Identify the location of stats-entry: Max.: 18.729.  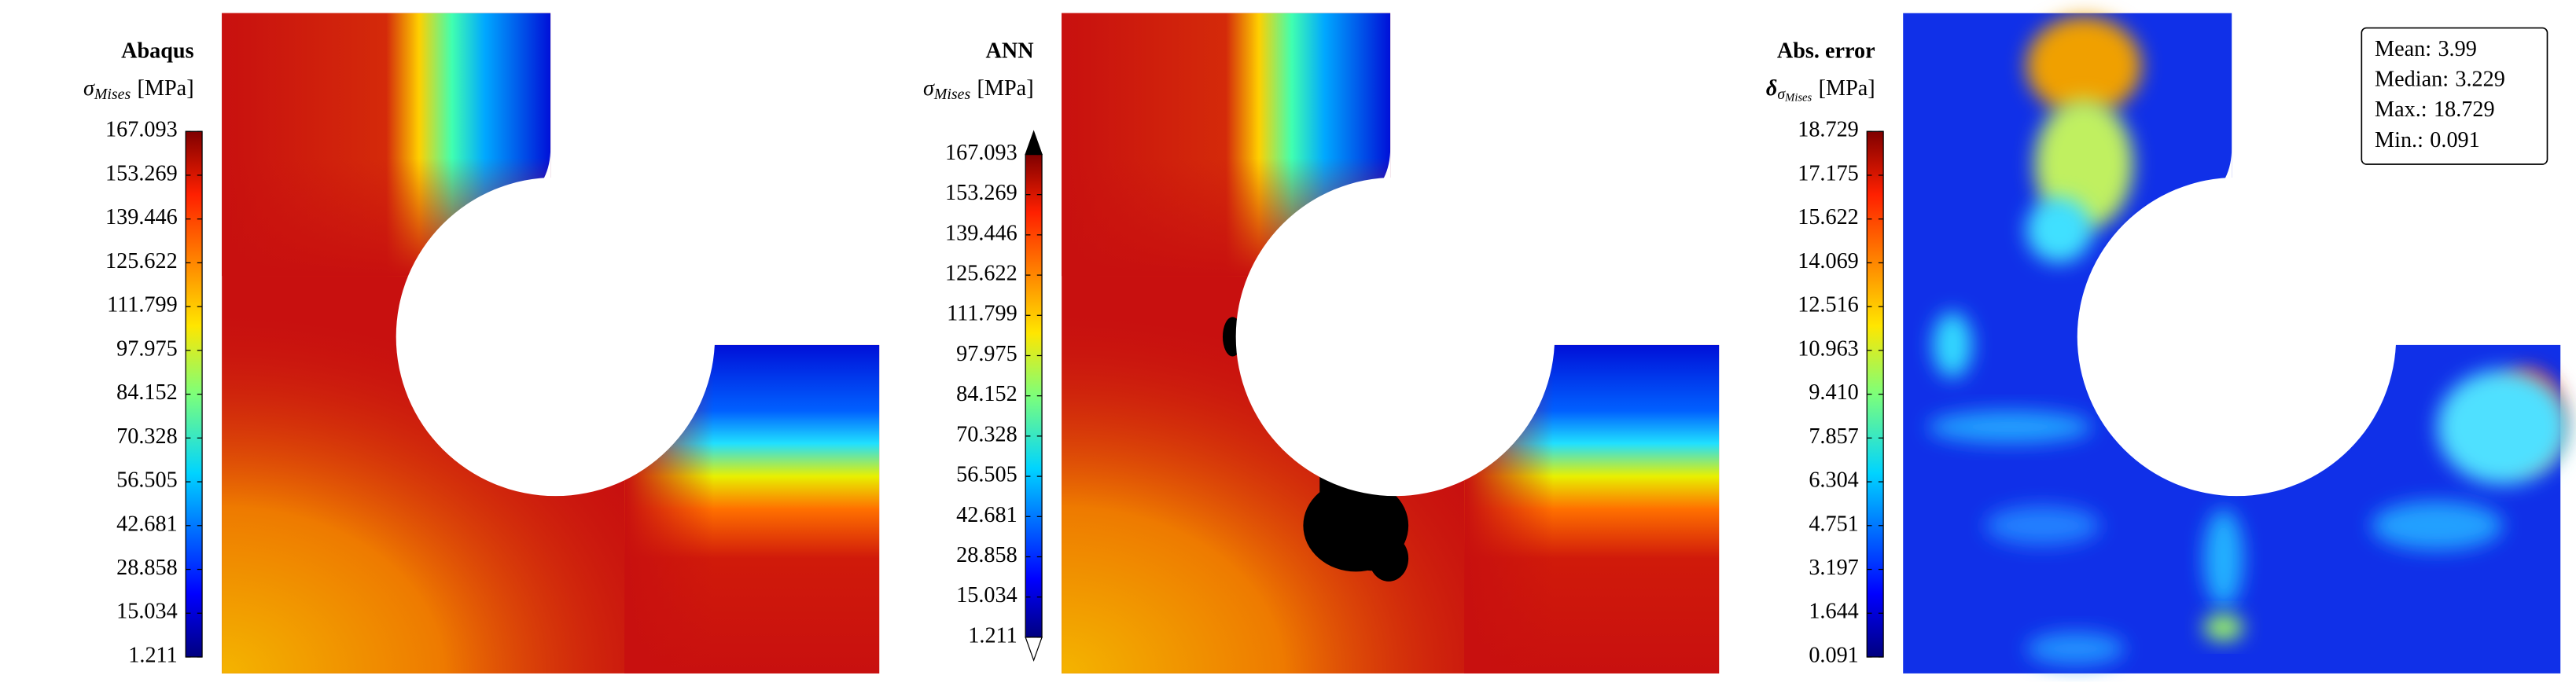
(2435, 110).